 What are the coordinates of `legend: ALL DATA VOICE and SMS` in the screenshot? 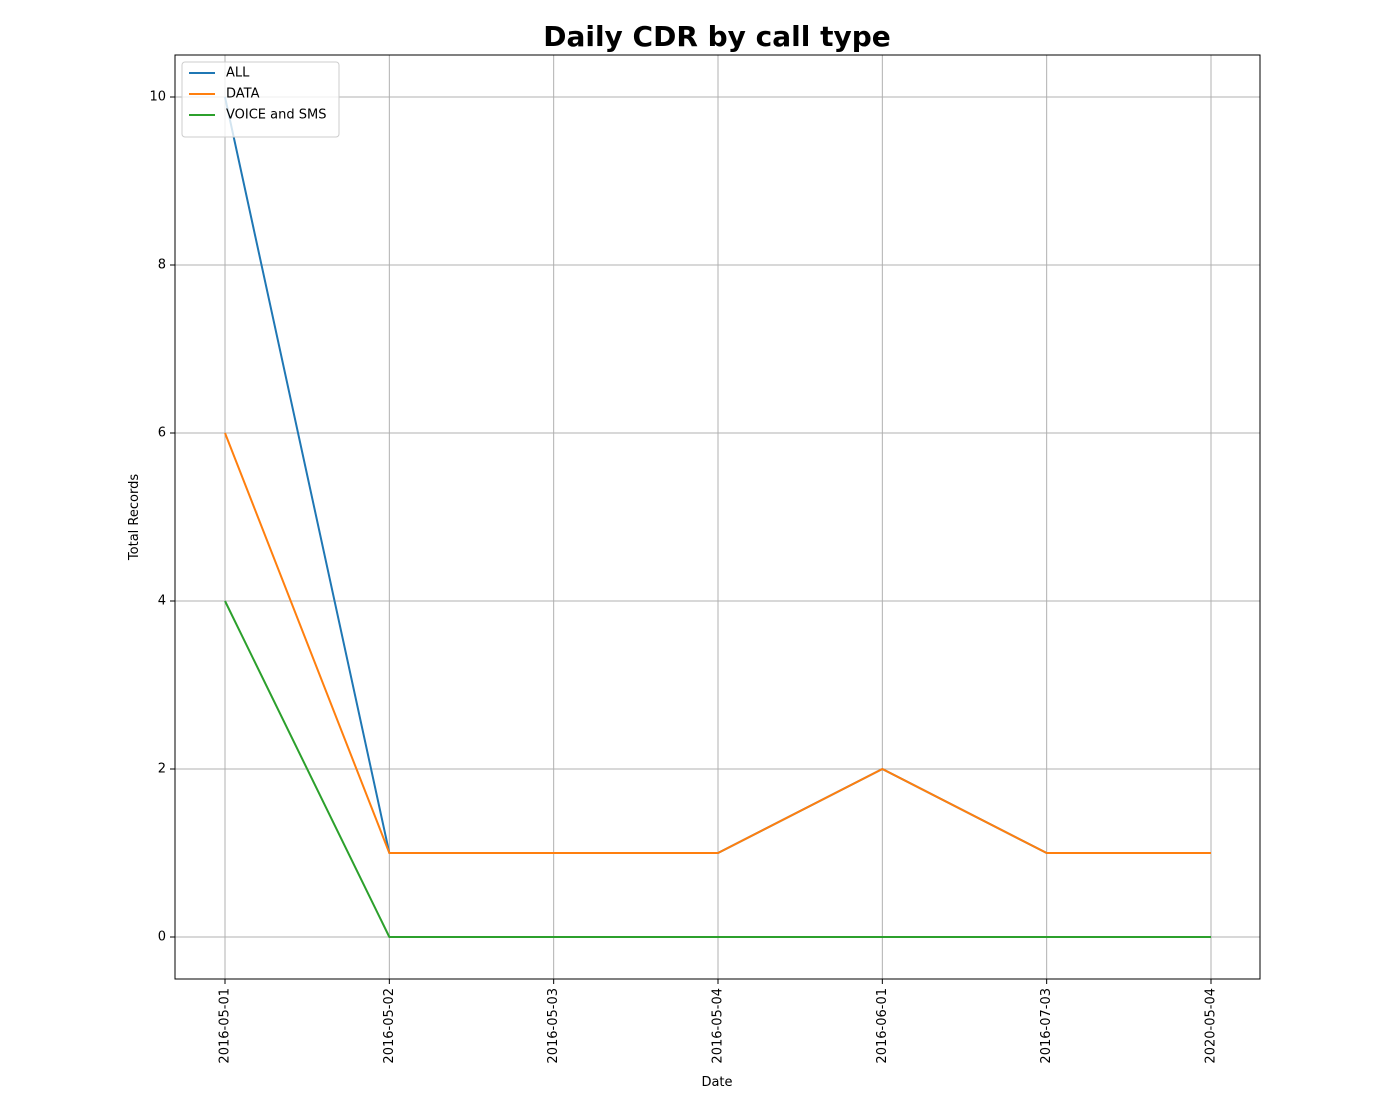 It's located at (260, 99).